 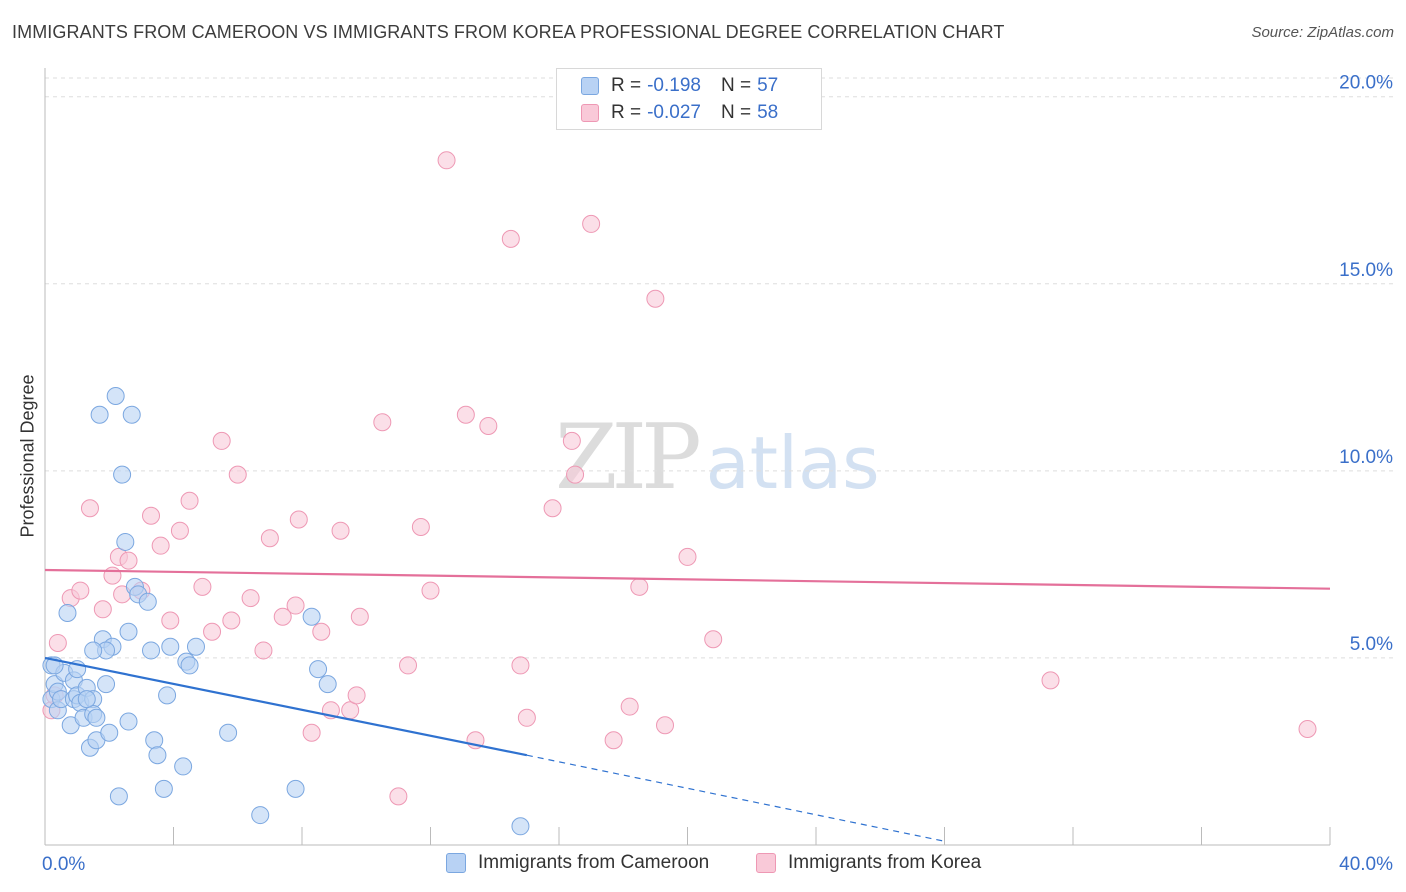 I want to click on korea-trend-line, so click(x=687, y=579).